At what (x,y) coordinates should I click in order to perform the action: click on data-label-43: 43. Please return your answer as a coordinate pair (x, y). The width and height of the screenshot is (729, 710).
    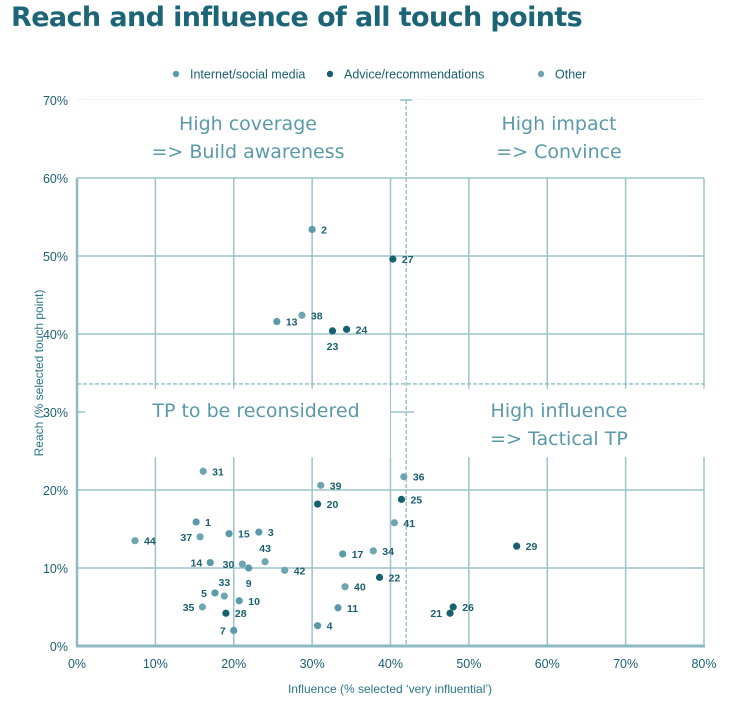
    Looking at the image, I should click on (265, 549).